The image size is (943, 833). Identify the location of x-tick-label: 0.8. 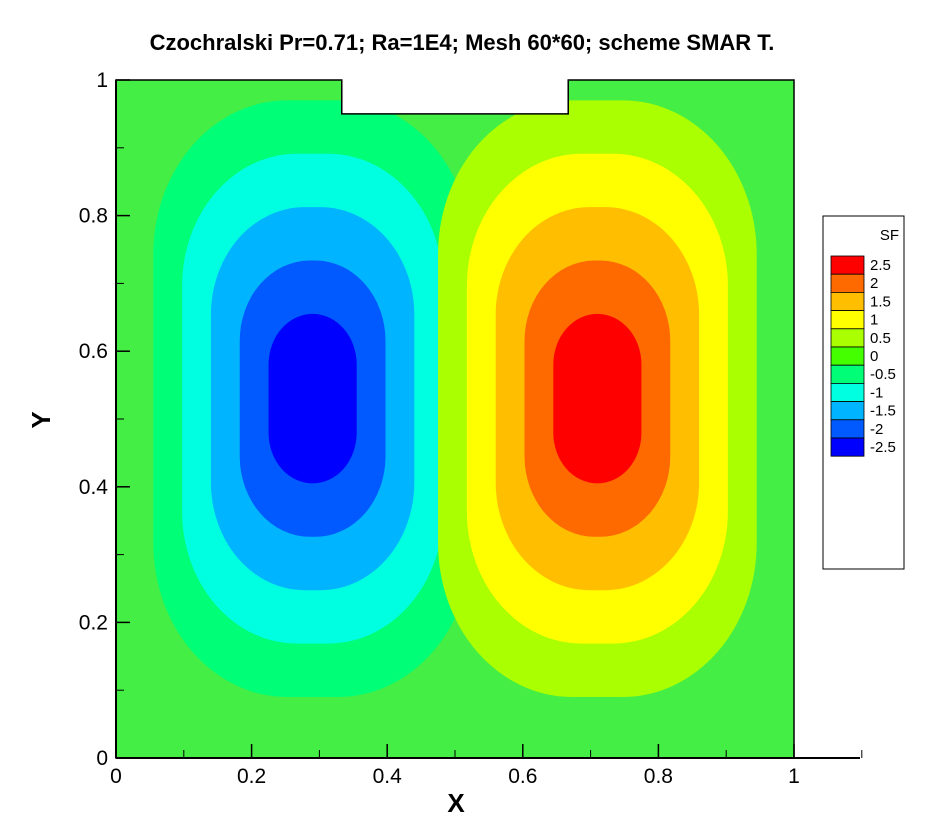
(658, 776).